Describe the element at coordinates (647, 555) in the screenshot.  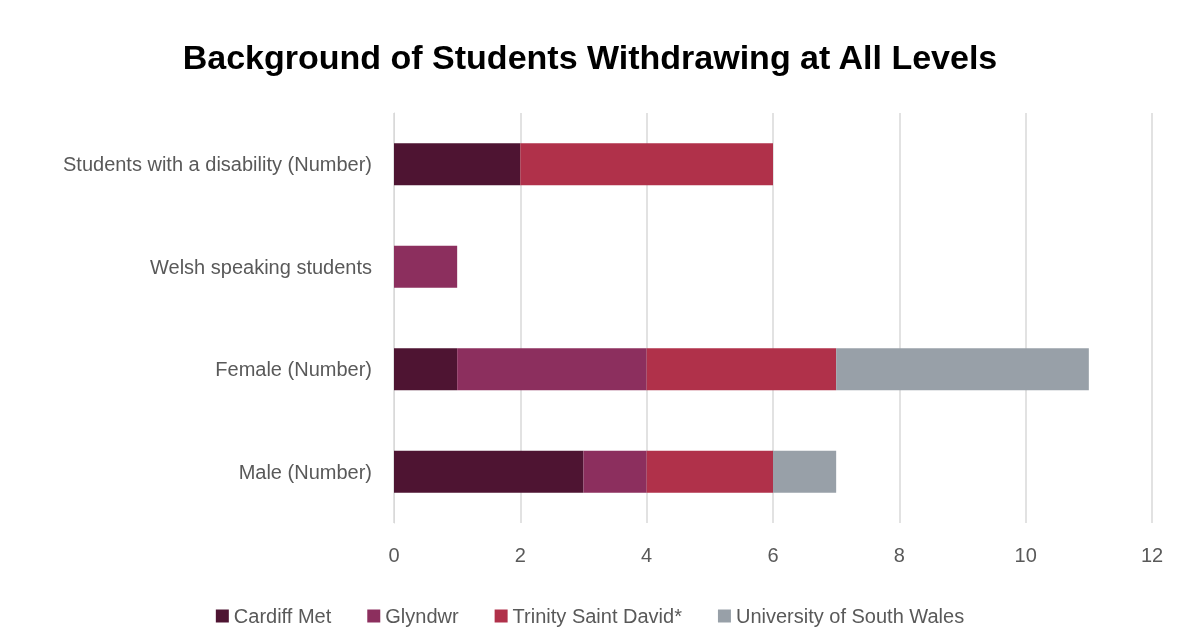
I see `x-tick-label: 4` at that location.